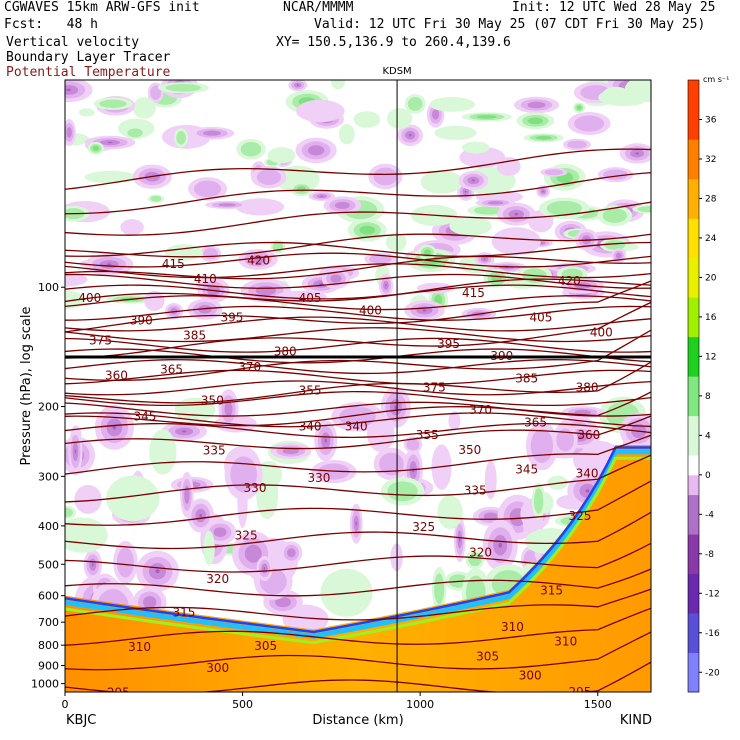  Describe the element at coordinates (265, 646) in the screenshot. I see `theta-label: 305` at that location.